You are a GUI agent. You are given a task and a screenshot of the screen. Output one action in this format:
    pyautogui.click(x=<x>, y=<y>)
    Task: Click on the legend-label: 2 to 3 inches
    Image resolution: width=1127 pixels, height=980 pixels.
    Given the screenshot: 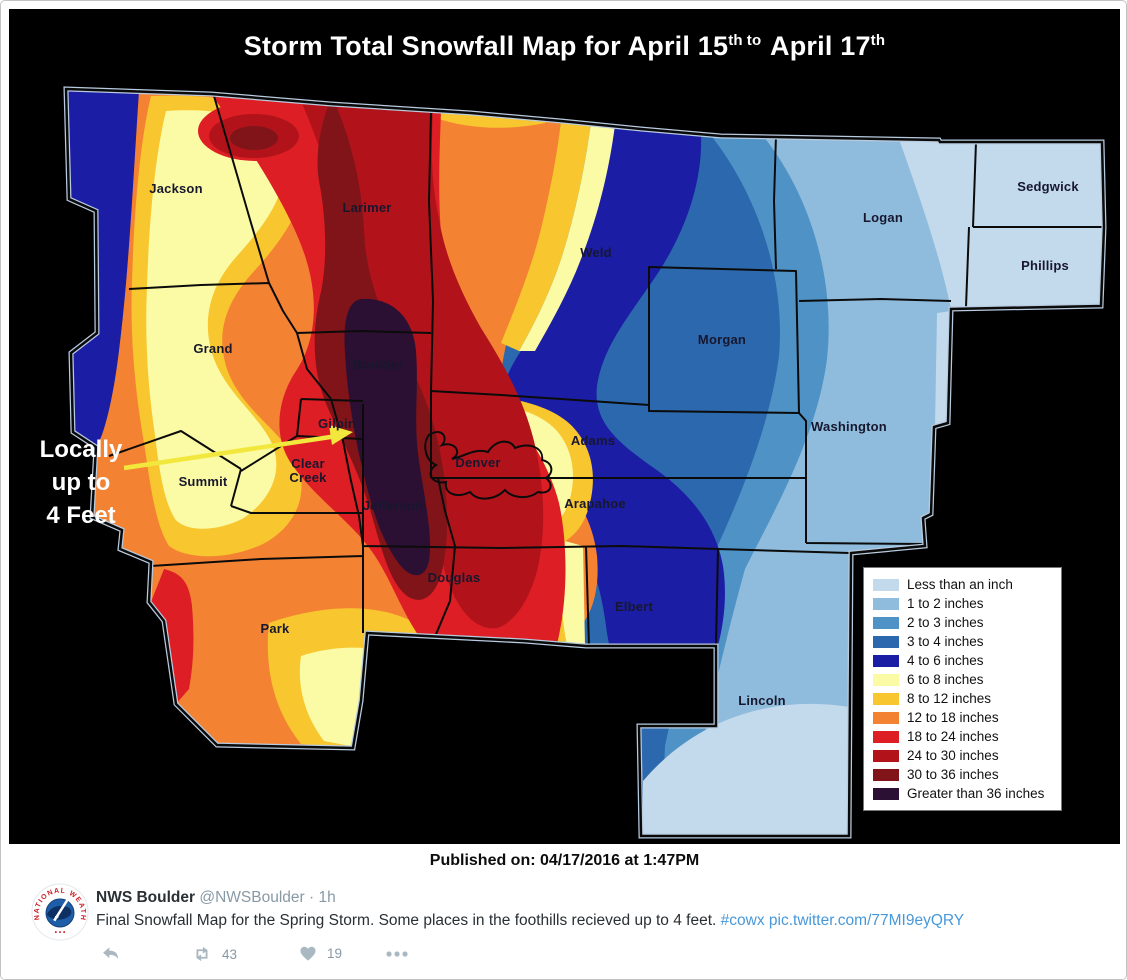 What is the action you would take?
    pyautogui.click(x=945, y=622)
    